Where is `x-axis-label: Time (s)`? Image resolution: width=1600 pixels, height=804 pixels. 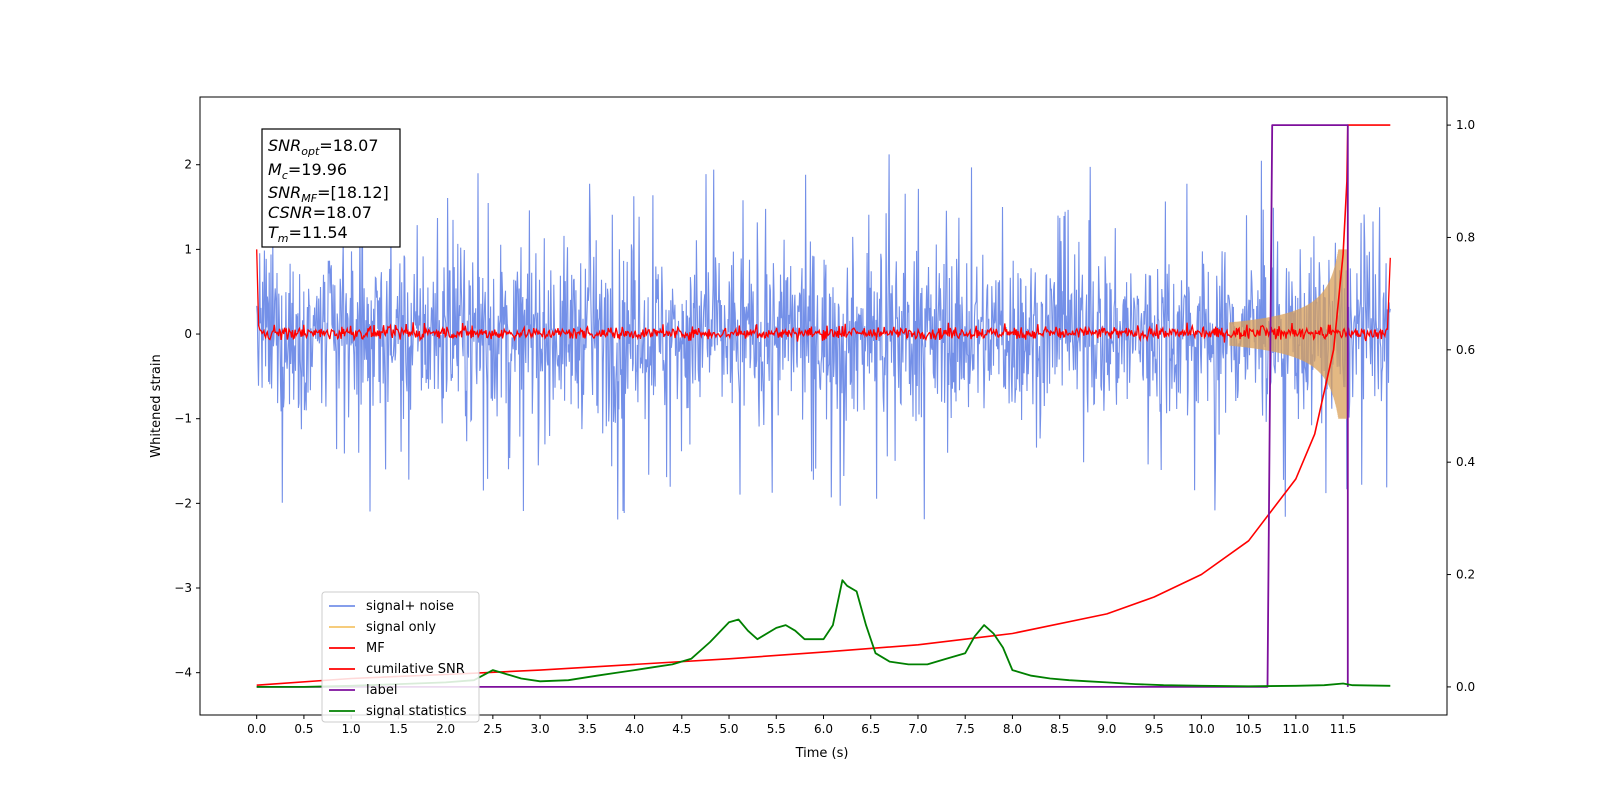 x-axis-label: Time (s) is located at coordinates (822, 753).